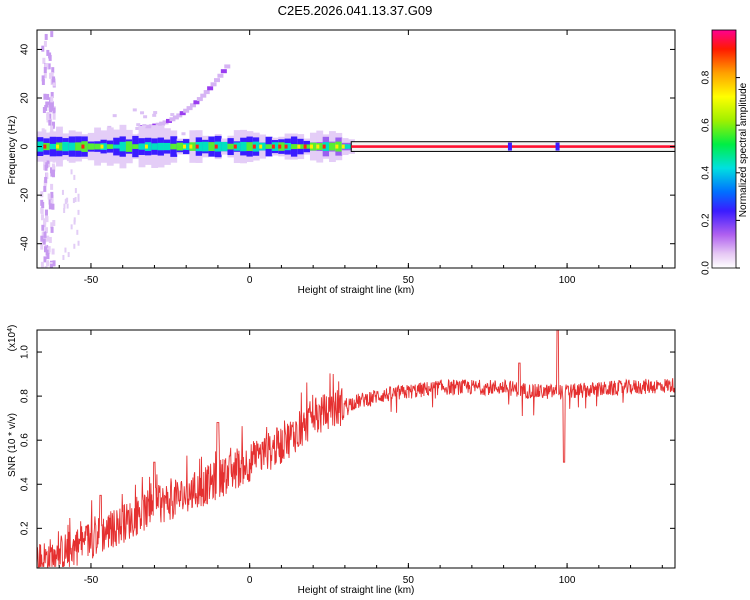 Image resolution: width=750 pixels, height=600 pixels. What do you see at coordinates (706, 172) in the screenshot?
I see `colorbar-tick-label: 0.4` at bounding box center [706, 172].